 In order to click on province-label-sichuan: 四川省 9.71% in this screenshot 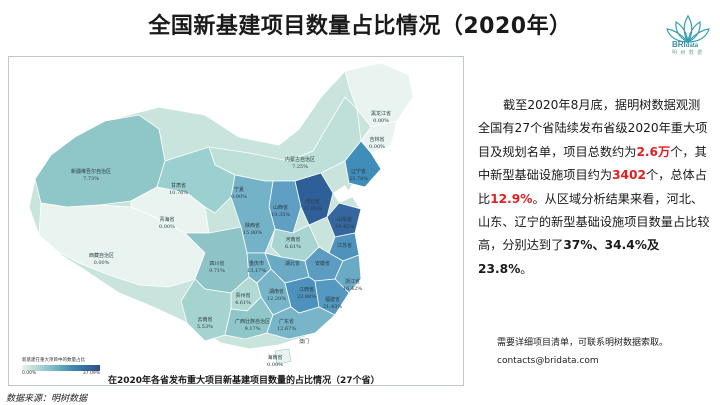, I will do `click(217, 267)`.